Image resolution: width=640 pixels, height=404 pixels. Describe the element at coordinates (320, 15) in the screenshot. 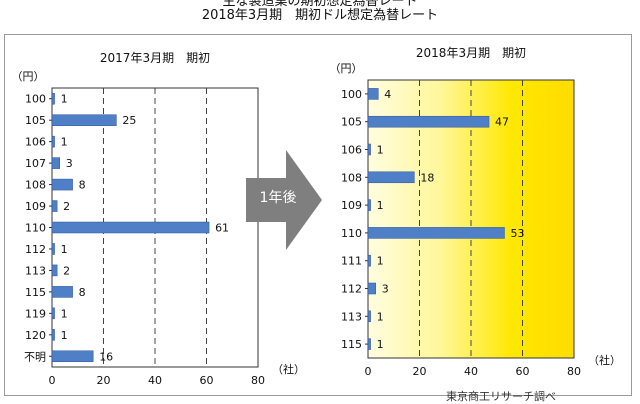

I see `sub-title: 2018年3月期 期初ドル想定為替レート` at that location.